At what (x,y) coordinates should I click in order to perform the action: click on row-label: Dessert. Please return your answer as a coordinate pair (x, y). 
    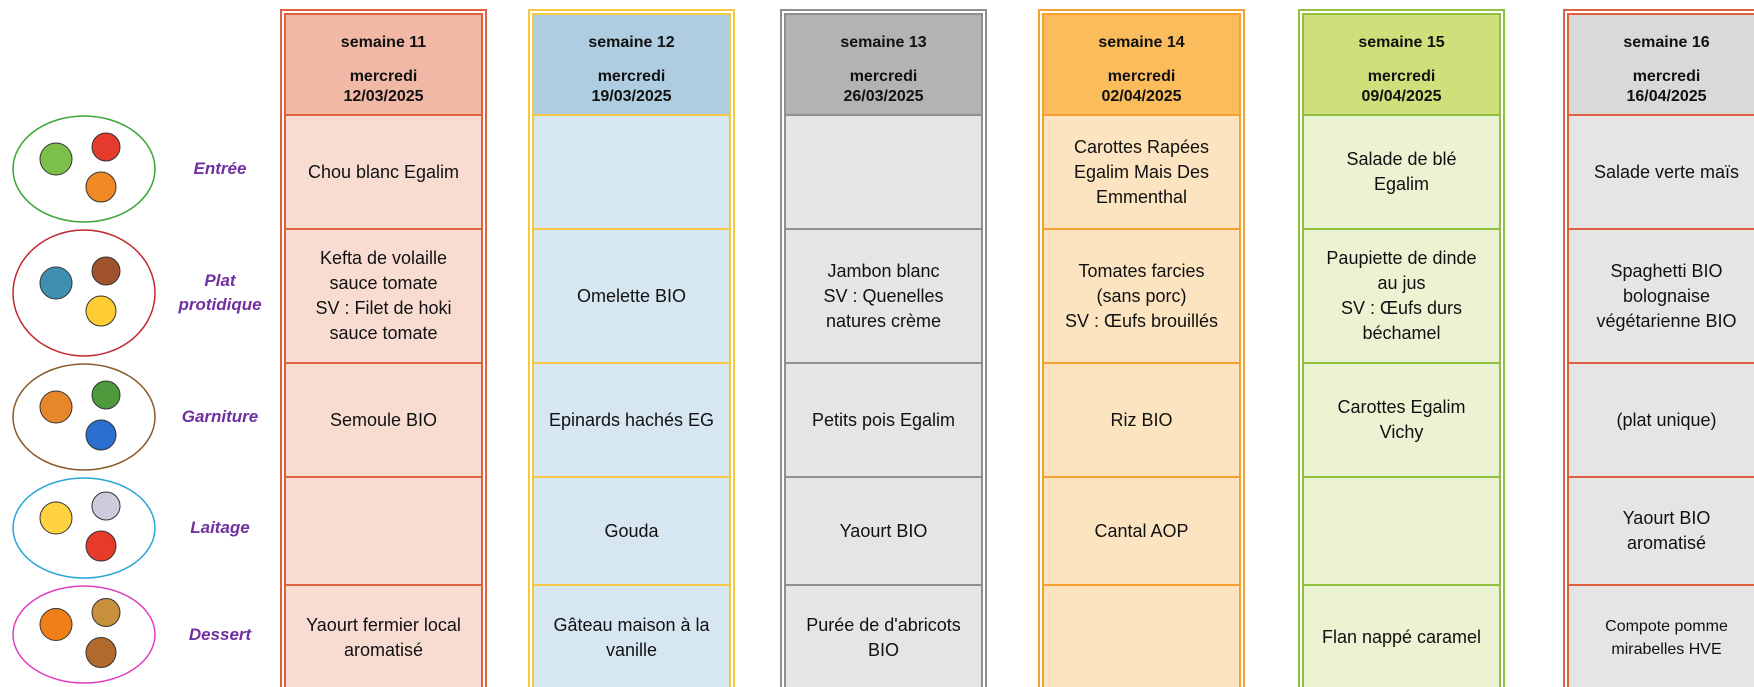
    Looking at the image, I should click on (220, 634).